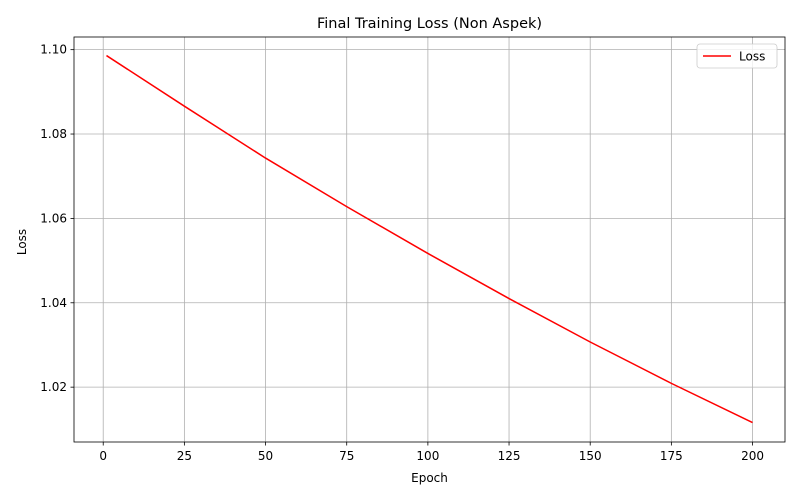 The image size is (800, 500). What do you see at coordinates (590, 456) in the screenshot?
I see `x-tick-label: 150` at bounding box center [590, 456].